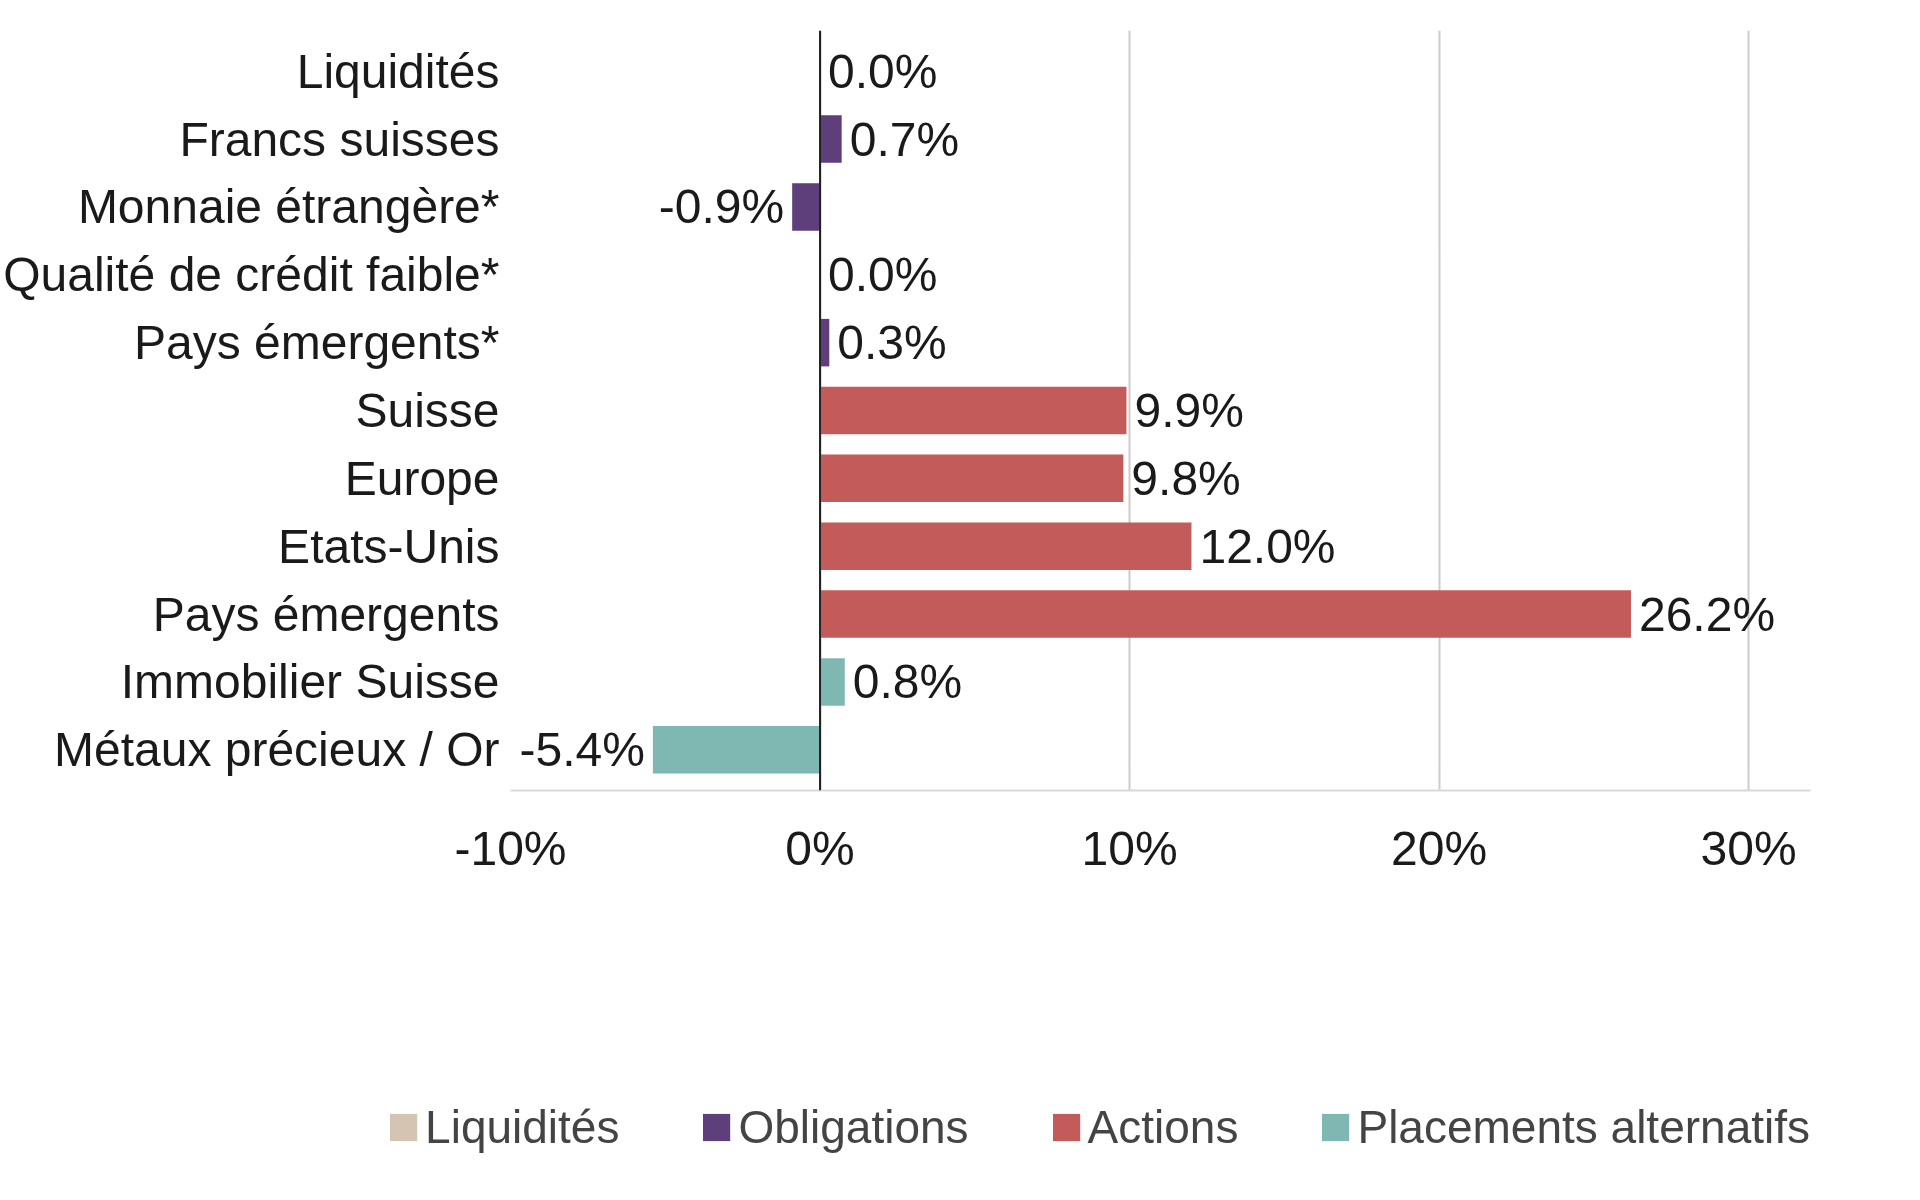  I want to click on y-tick-label: Pays émergents, so click(326, 614).